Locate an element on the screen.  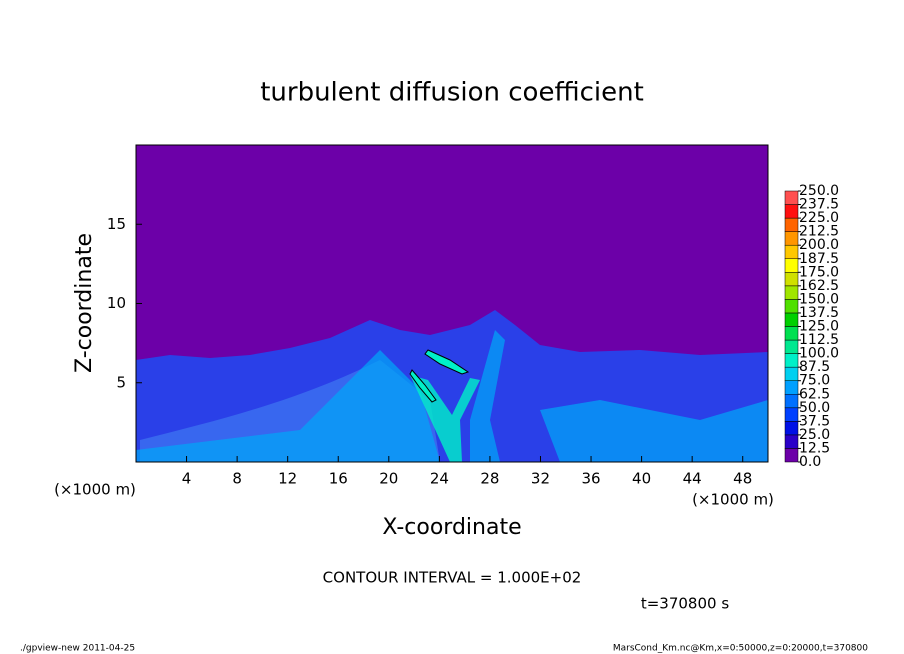
x-tick-label: 28 is located at coordinates (489, 479).